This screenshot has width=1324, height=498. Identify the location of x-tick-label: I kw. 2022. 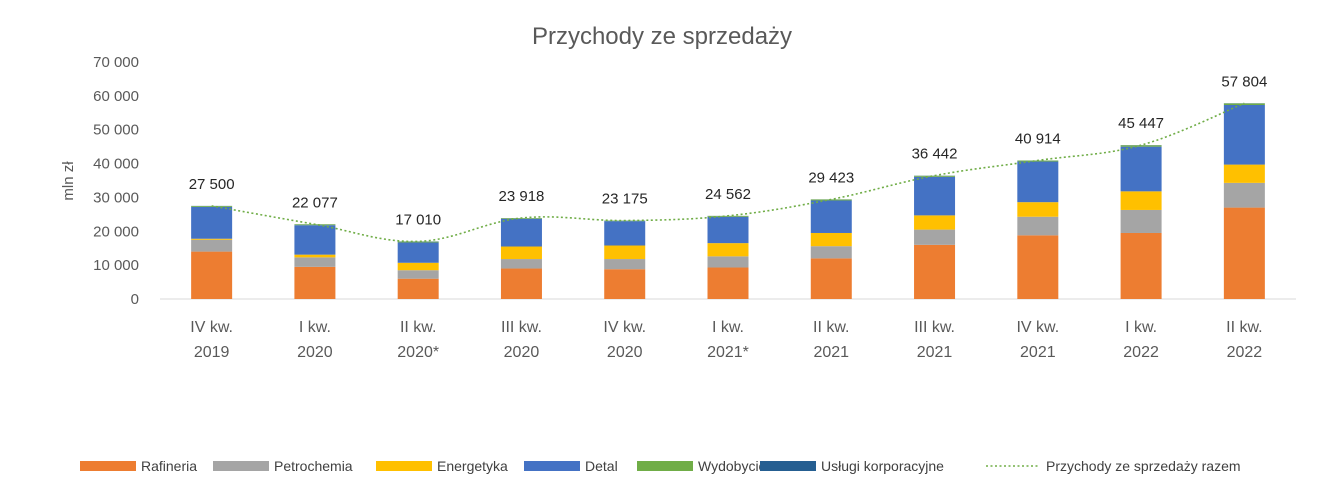
(1141, 340).